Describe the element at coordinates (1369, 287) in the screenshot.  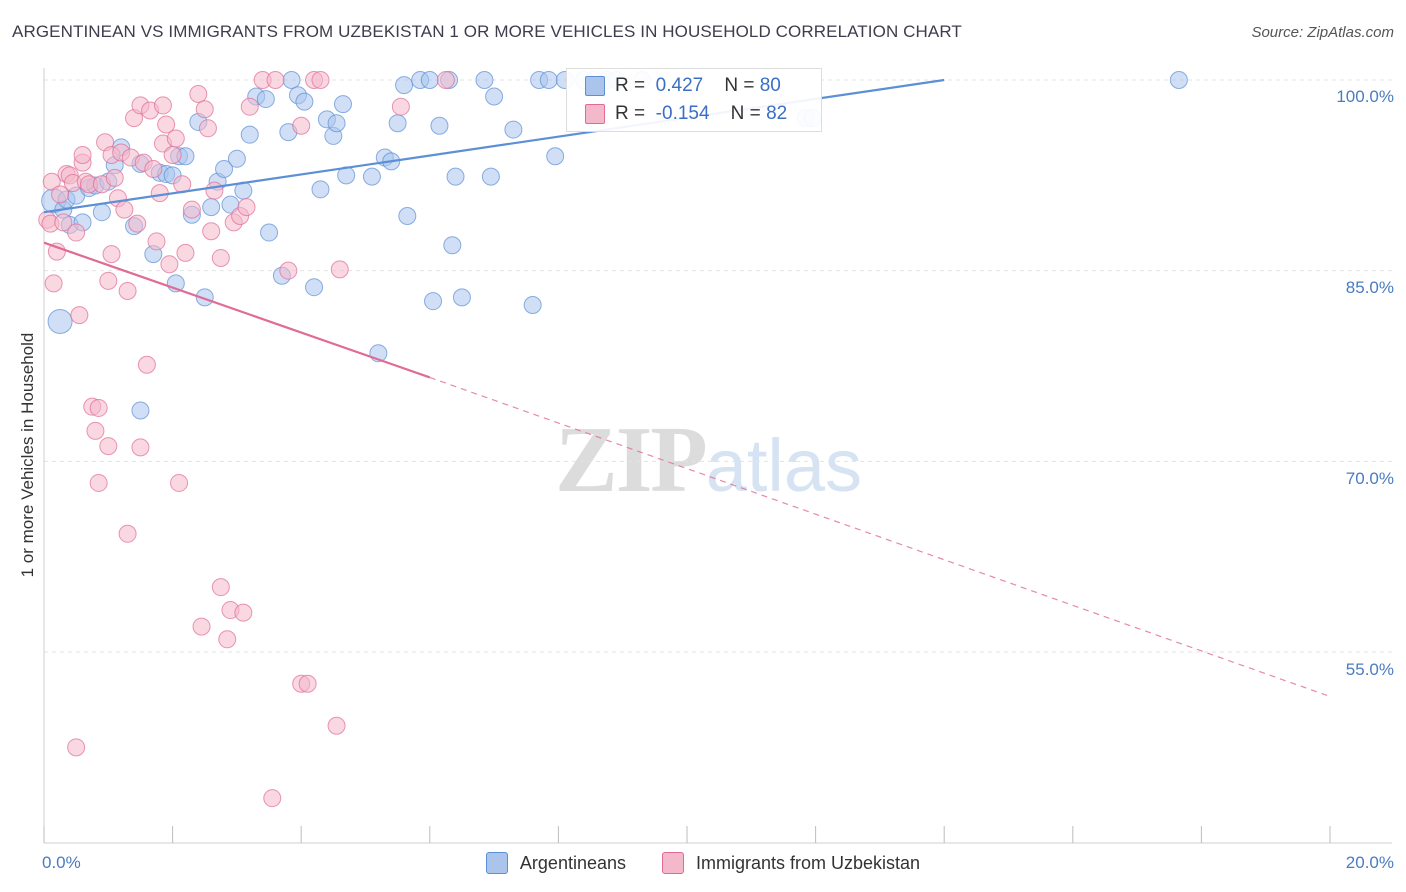
I see `y-tick-label: 85.0%` at that location.